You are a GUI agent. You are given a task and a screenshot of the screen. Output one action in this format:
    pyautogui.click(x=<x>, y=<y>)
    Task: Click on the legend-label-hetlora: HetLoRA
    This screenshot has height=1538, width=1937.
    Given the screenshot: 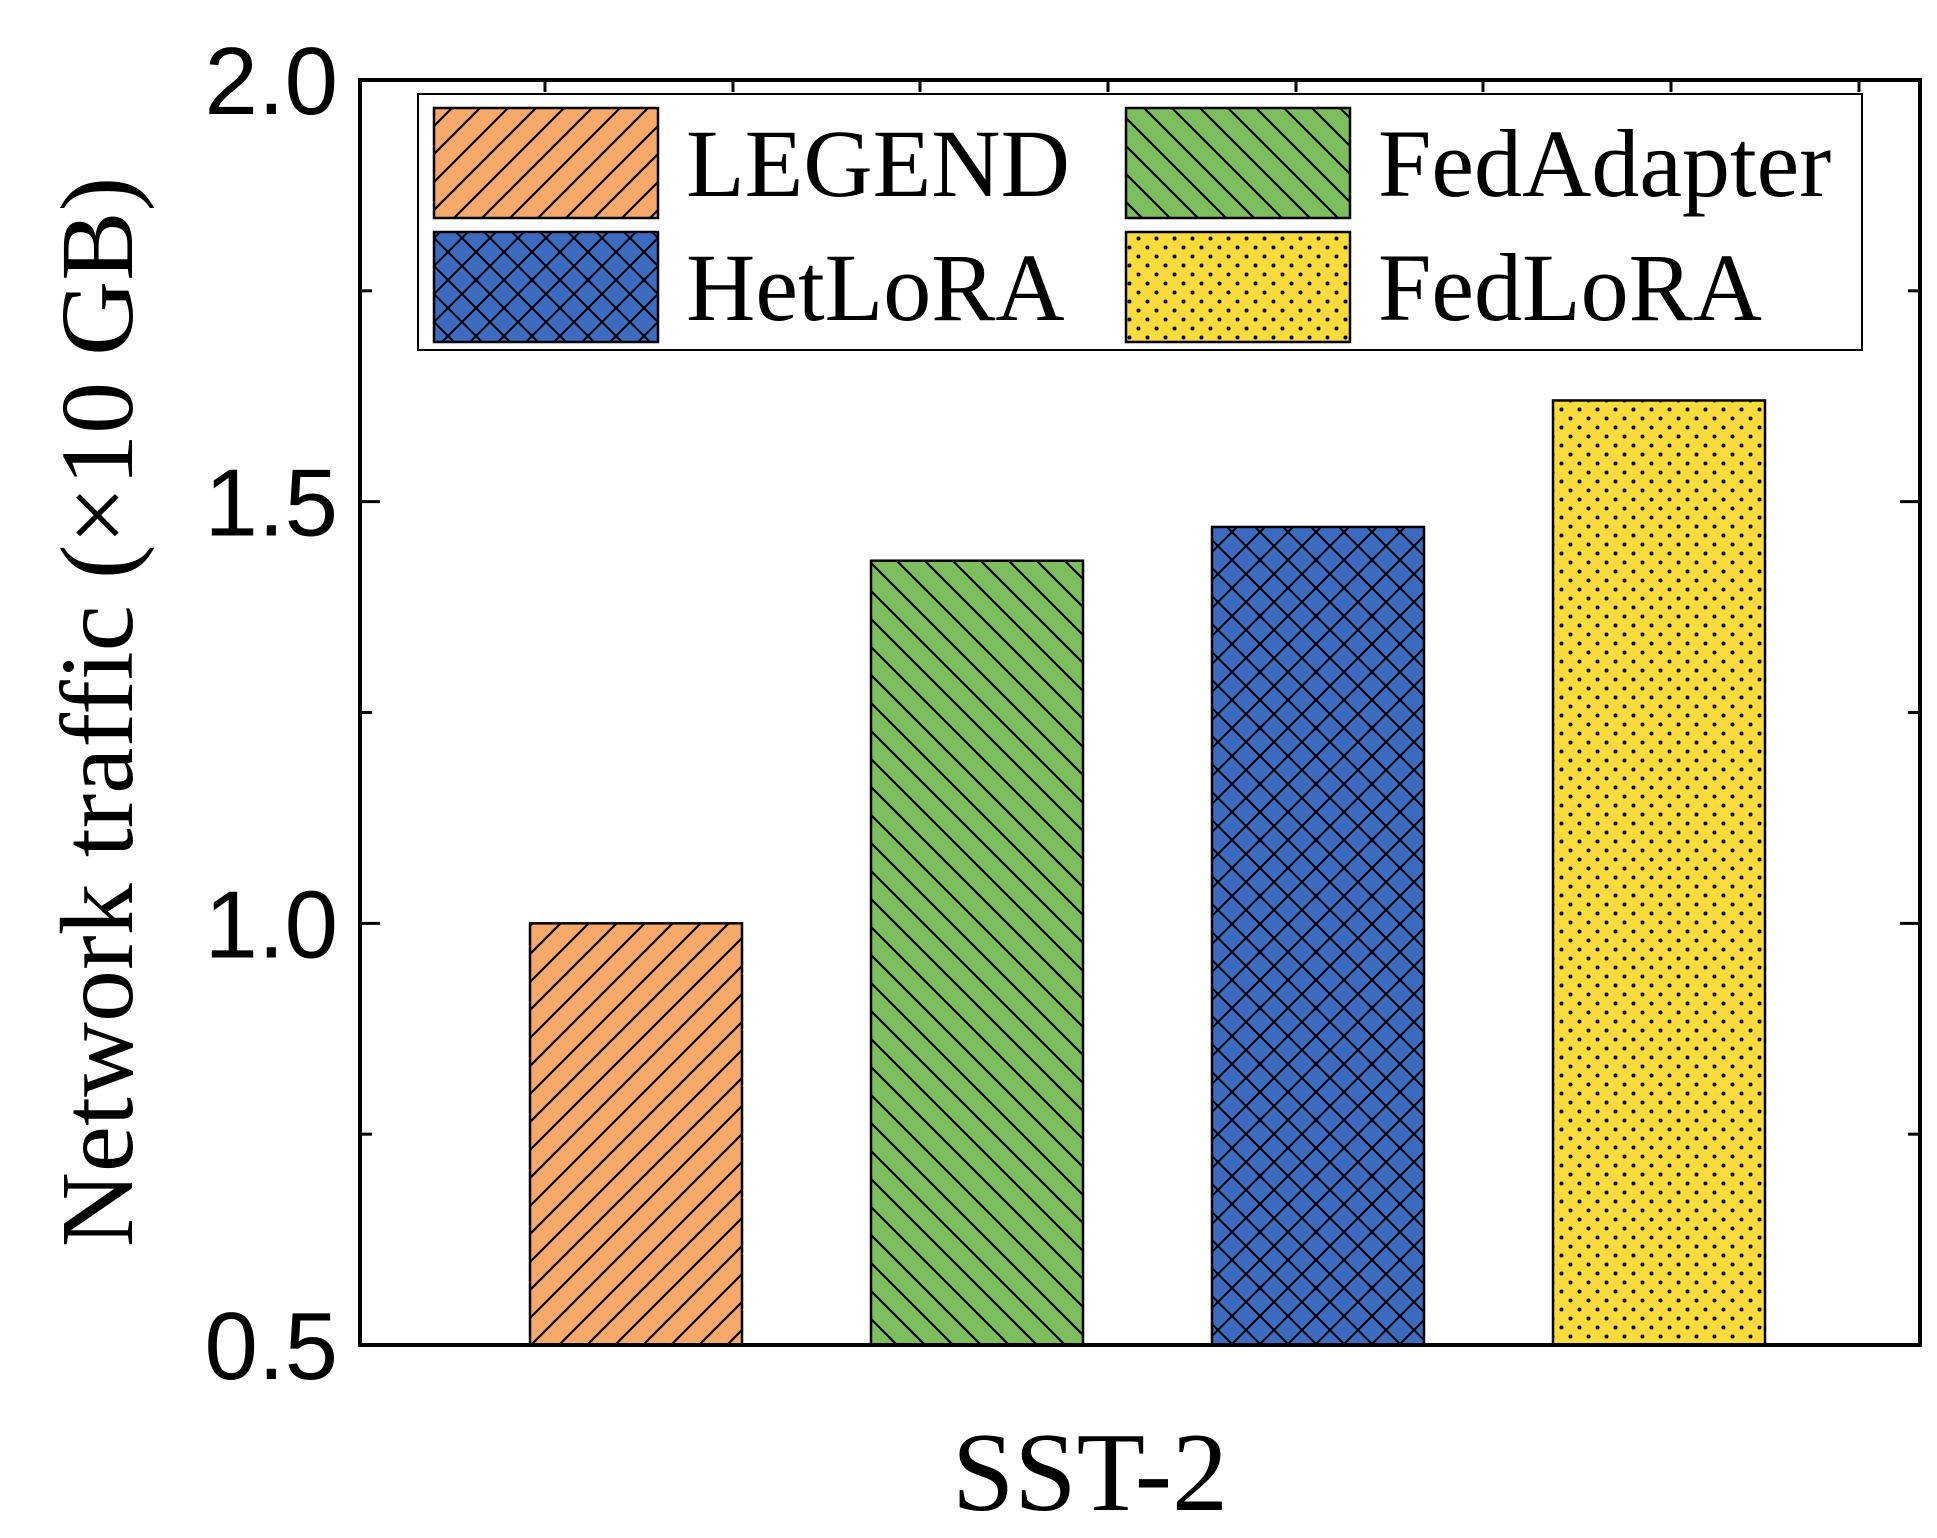 What is the action you would take?
    pyautogui.click(x=875, y=287)
    